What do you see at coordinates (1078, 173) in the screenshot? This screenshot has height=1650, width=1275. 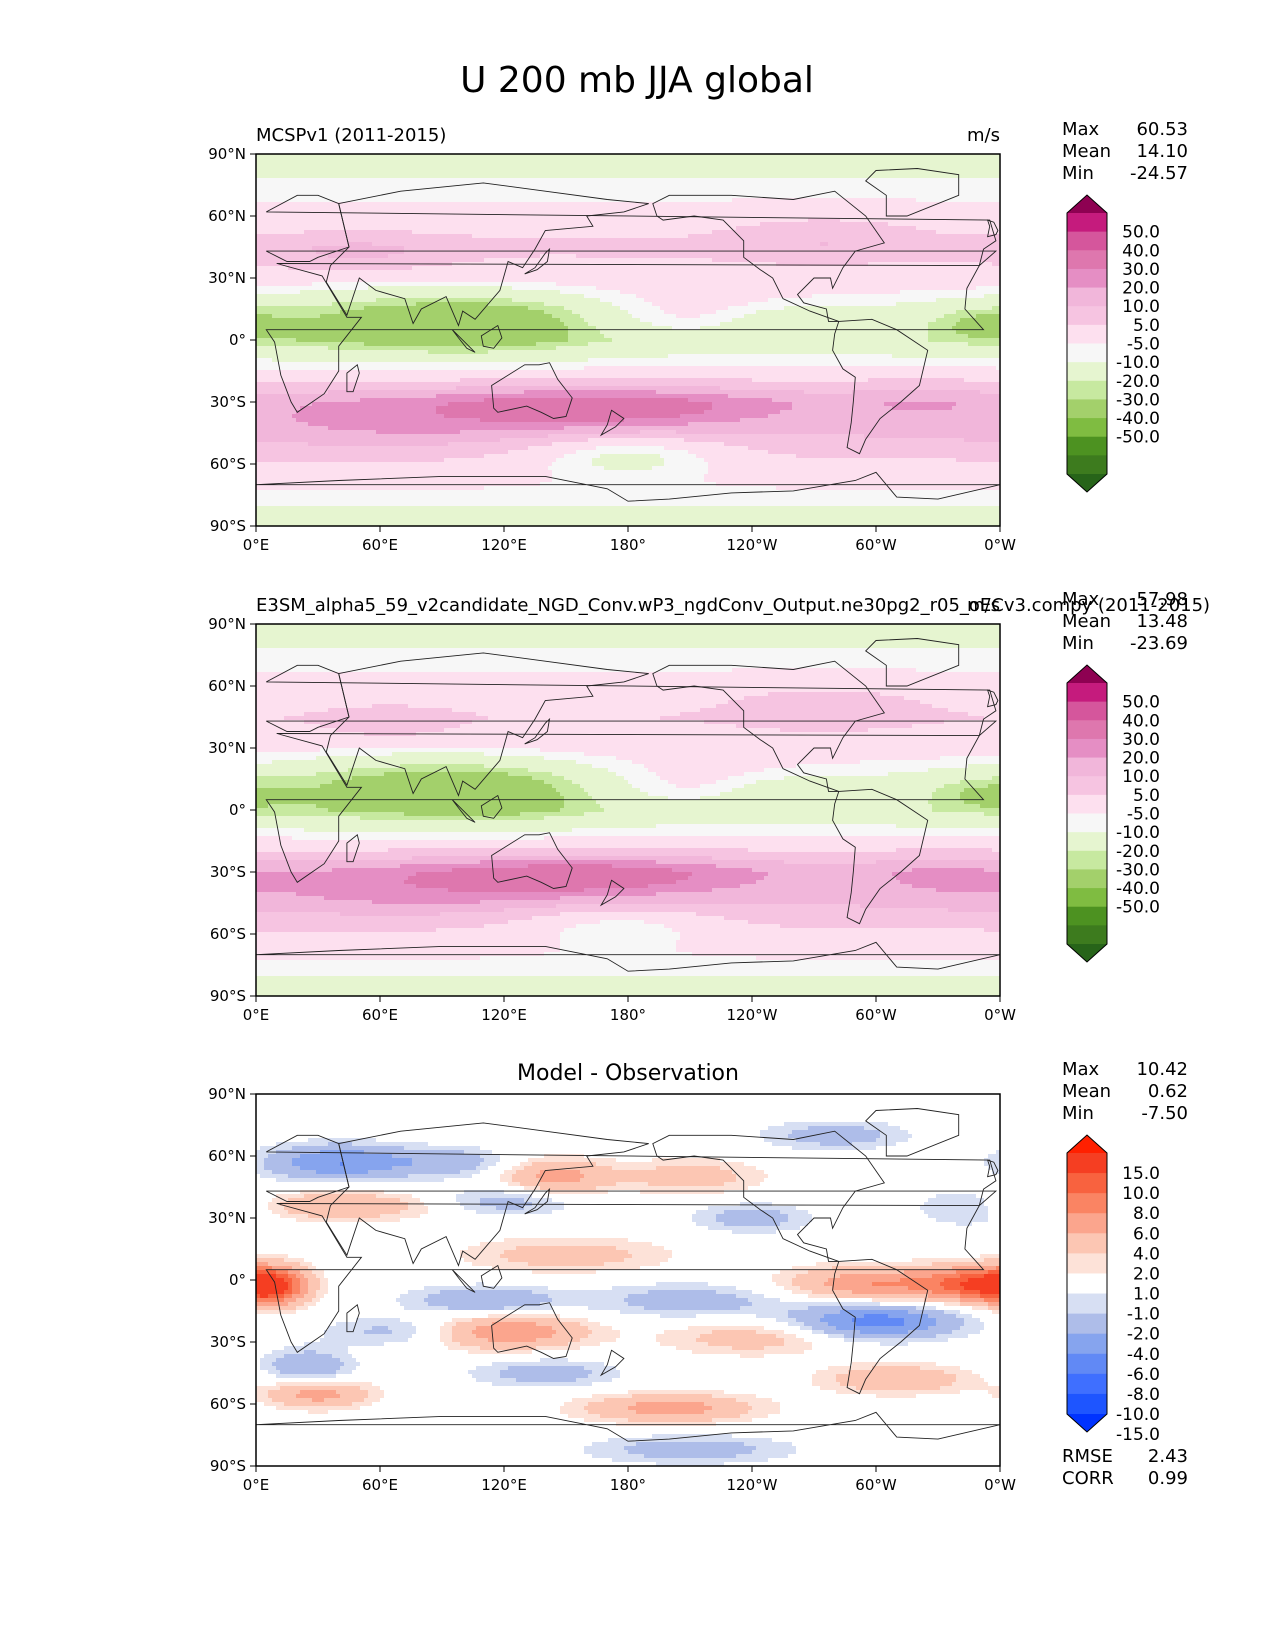 I see `stat-min-label: Min` at bounding box center [1078, 173].